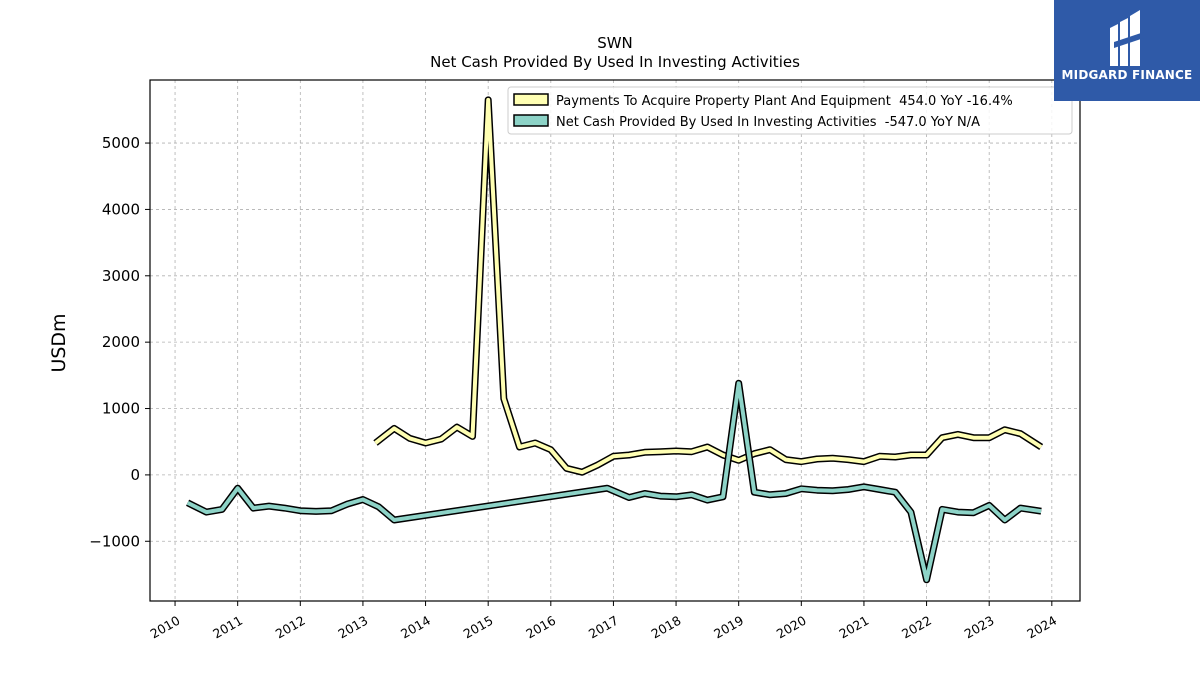  What do you see at coordinates (415, 627) in the screenshot?
I see `x-tick-label: 2014` at bounding box center [415, 627].